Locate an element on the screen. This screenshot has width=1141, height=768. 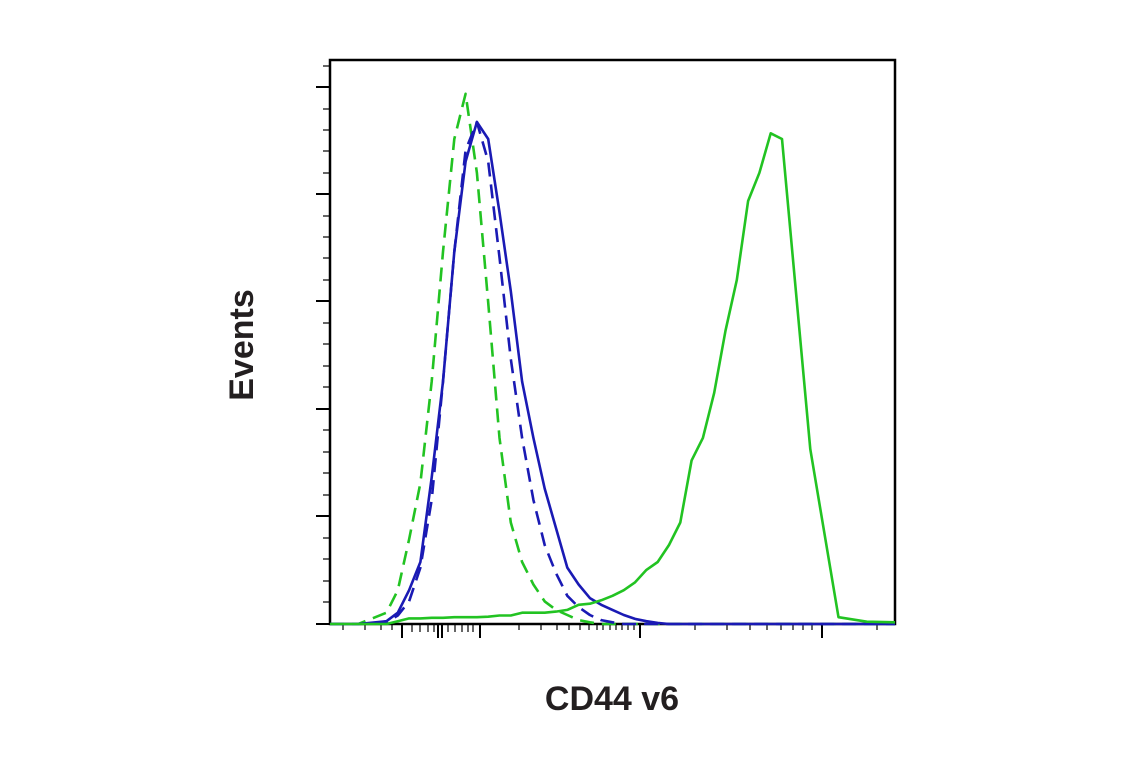
x-axis-label: CD44 v6 is located at coordinates (612, 699).